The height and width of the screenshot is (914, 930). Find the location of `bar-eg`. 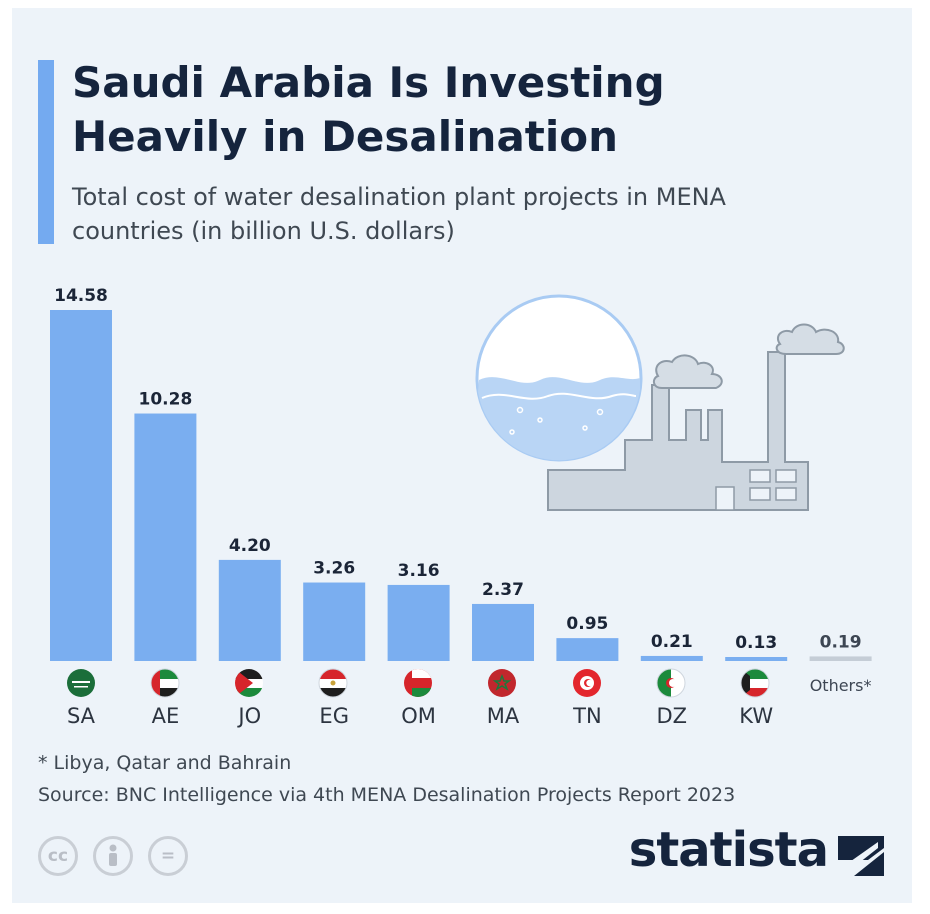

bar-eg is located at coordinates (334, 621).